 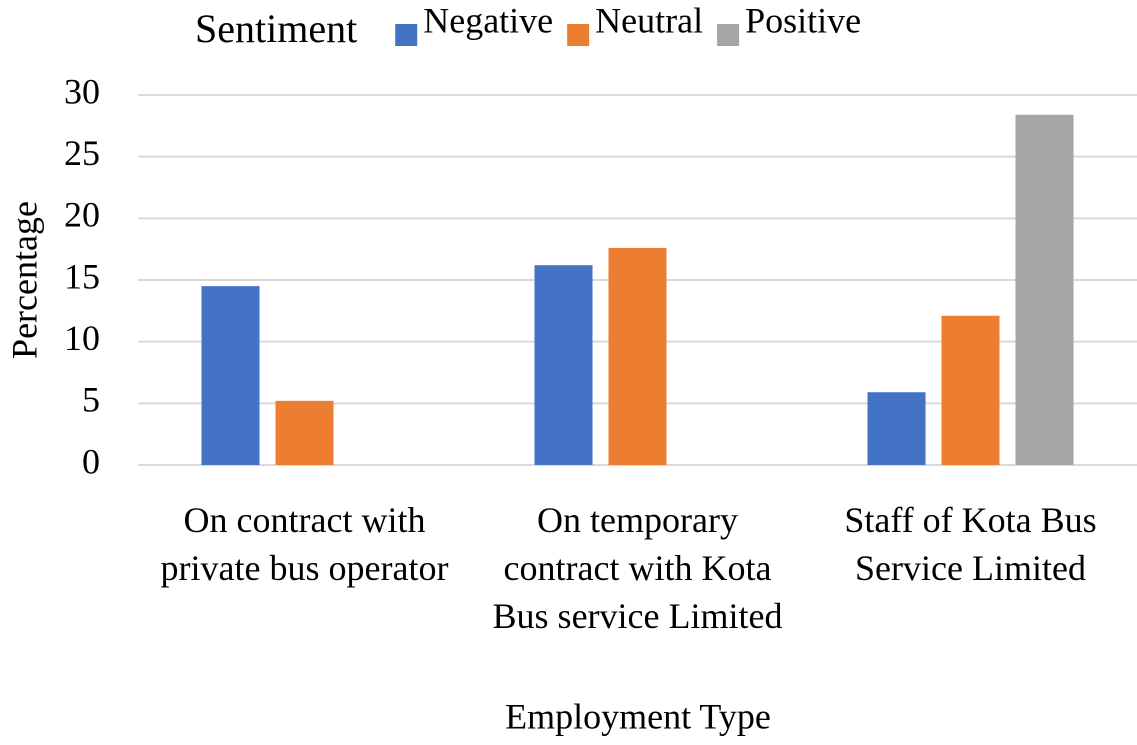 I want to click on y-tick-label: 10, so click(x=82, y=338).